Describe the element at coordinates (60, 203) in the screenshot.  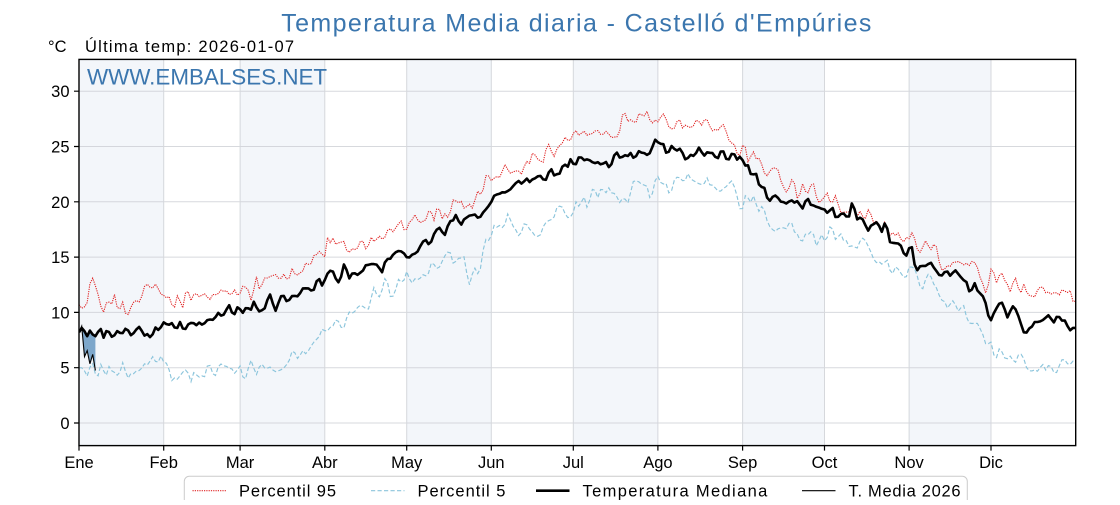
I see `svg-text: 20` at that location.